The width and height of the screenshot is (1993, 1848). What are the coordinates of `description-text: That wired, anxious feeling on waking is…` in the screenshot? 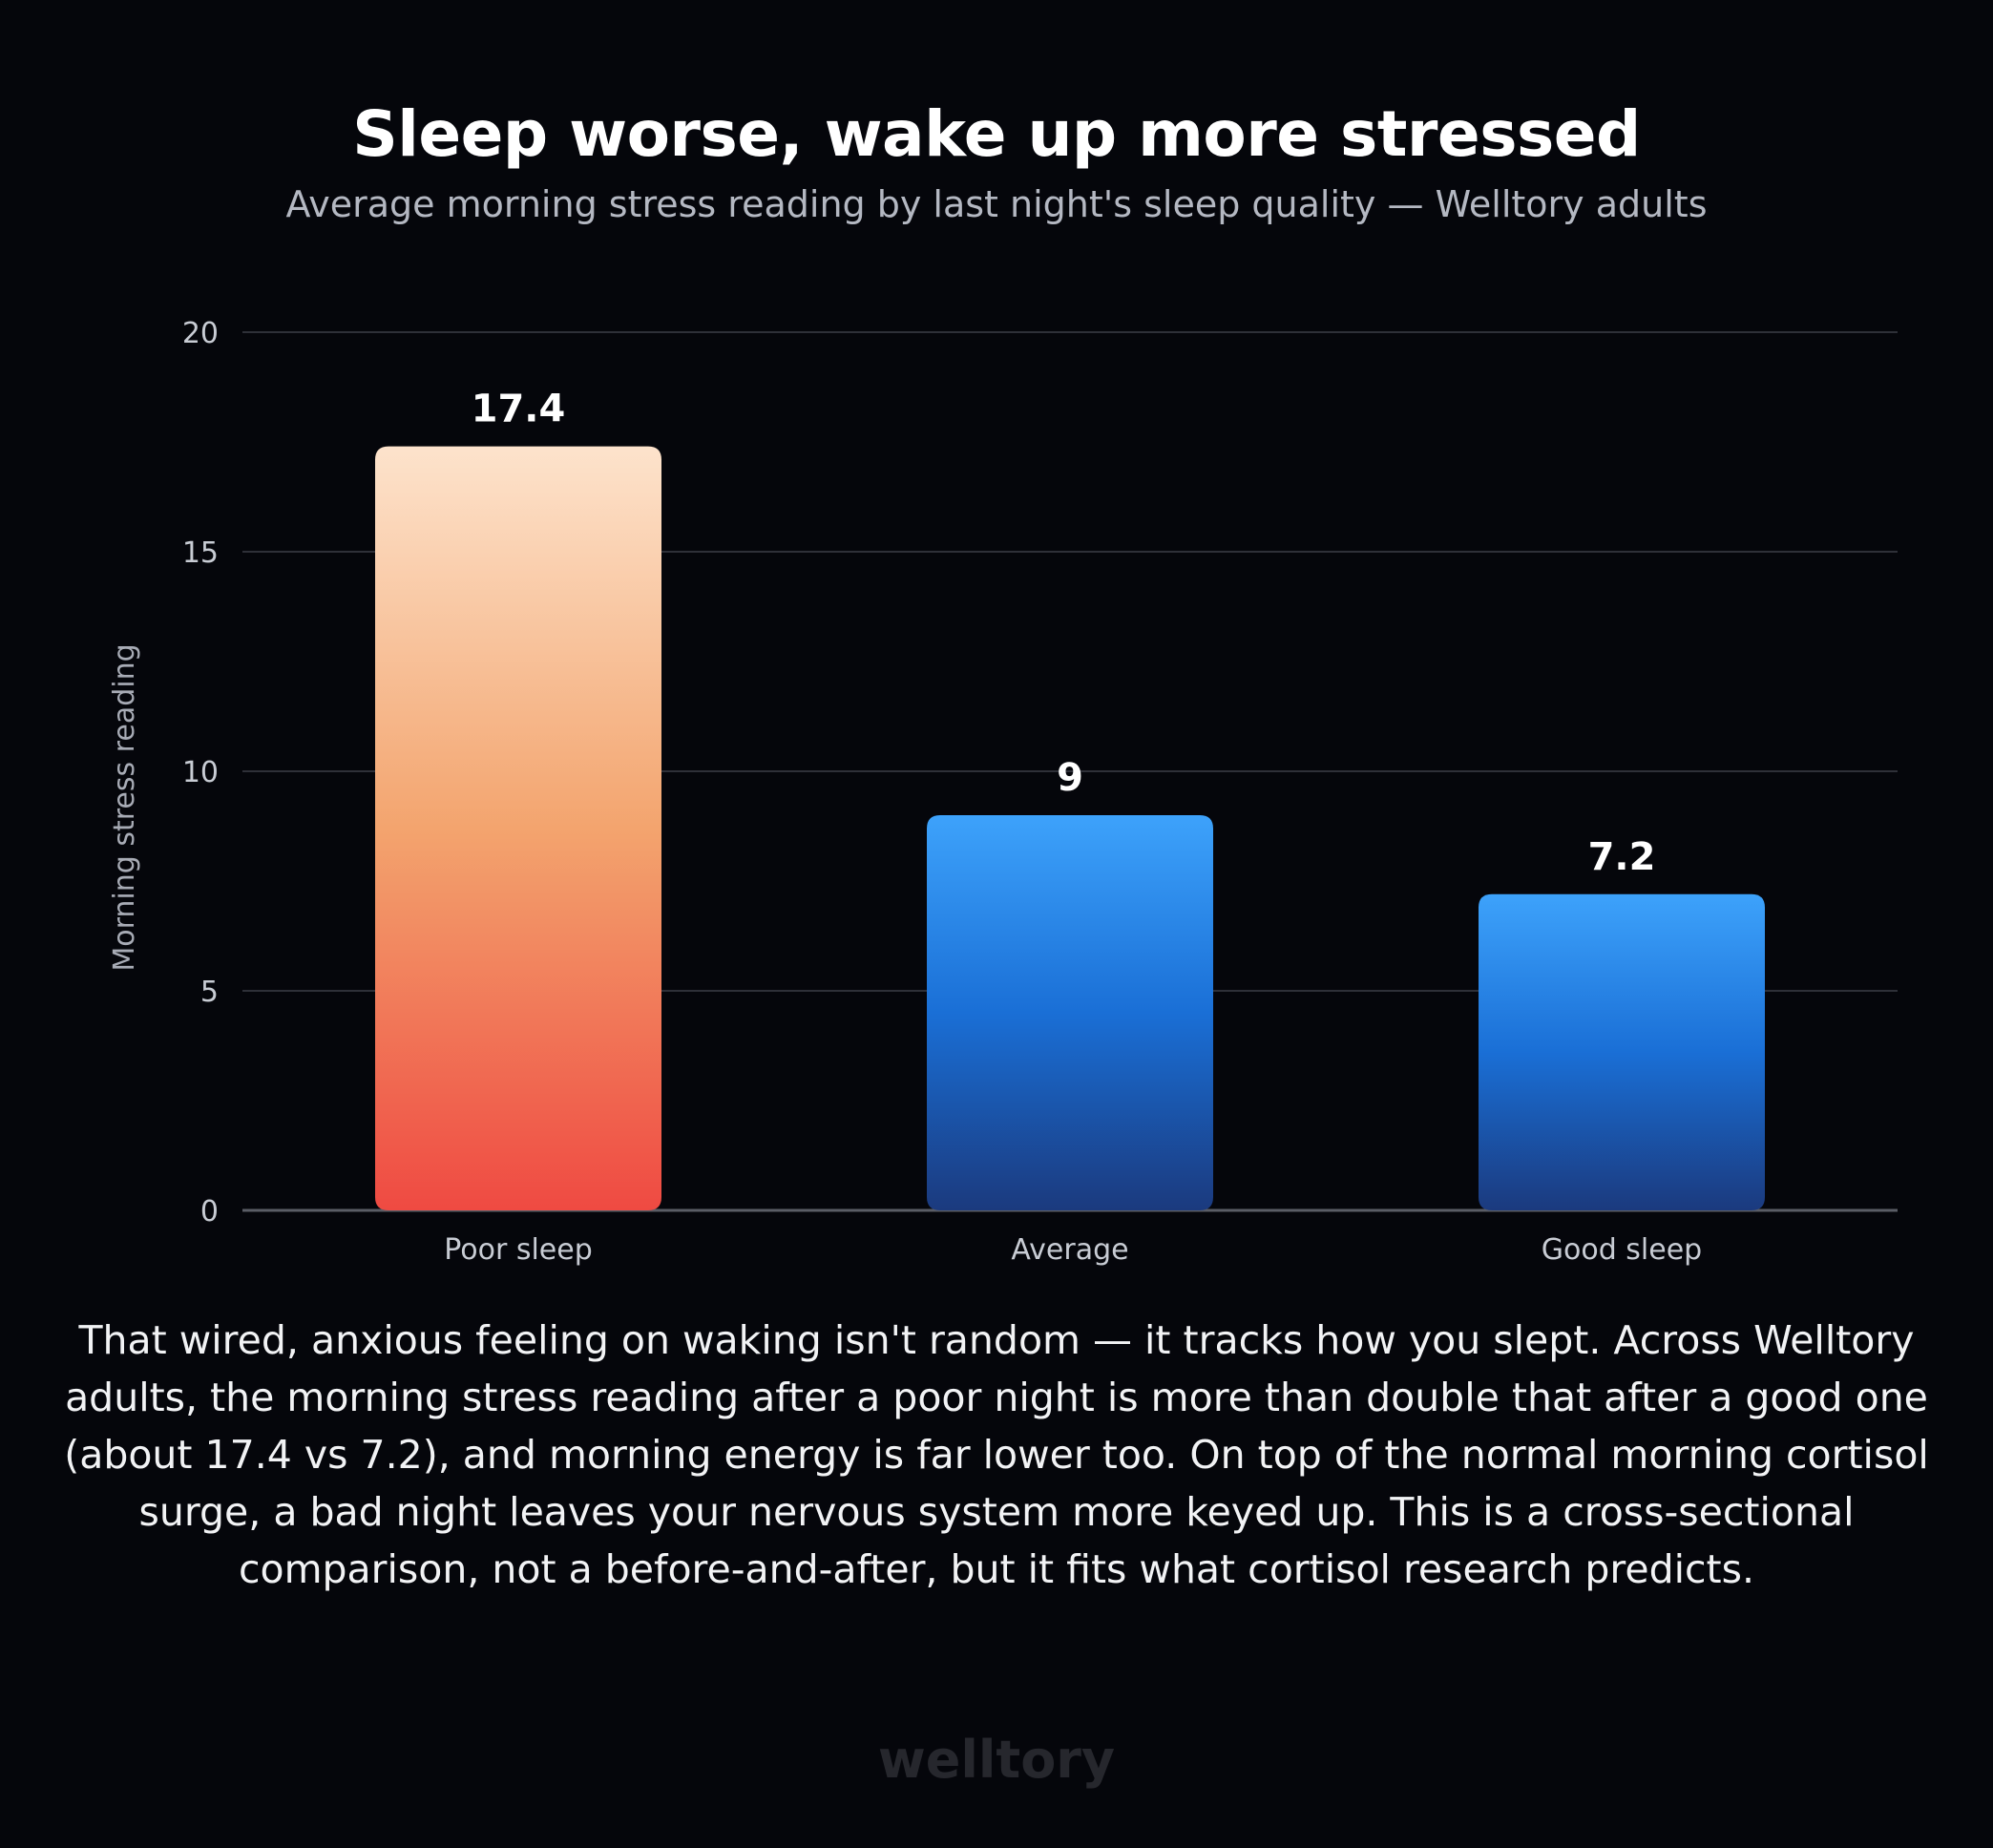 It's located at (996, 1454).